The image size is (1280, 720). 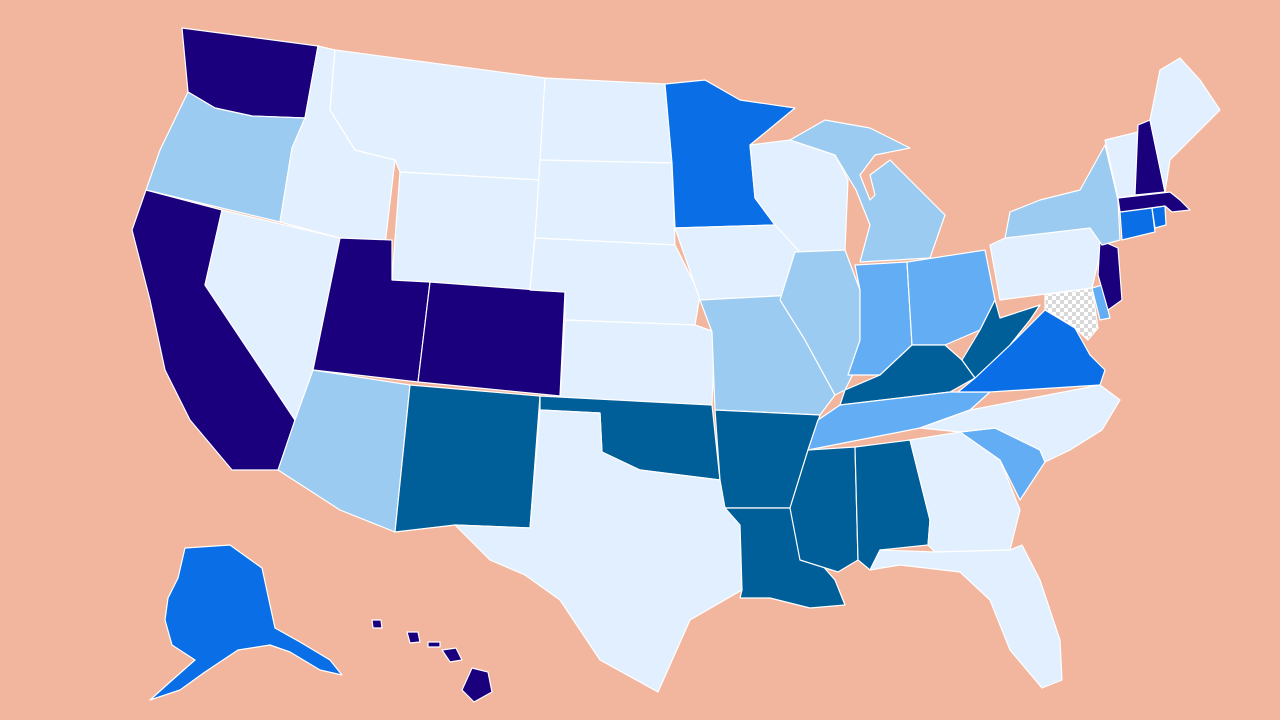 What do you see at coordinates (477, 685) in the screenshot?
I see `state-hawaii-big-island` at bounding box center [477, 685].